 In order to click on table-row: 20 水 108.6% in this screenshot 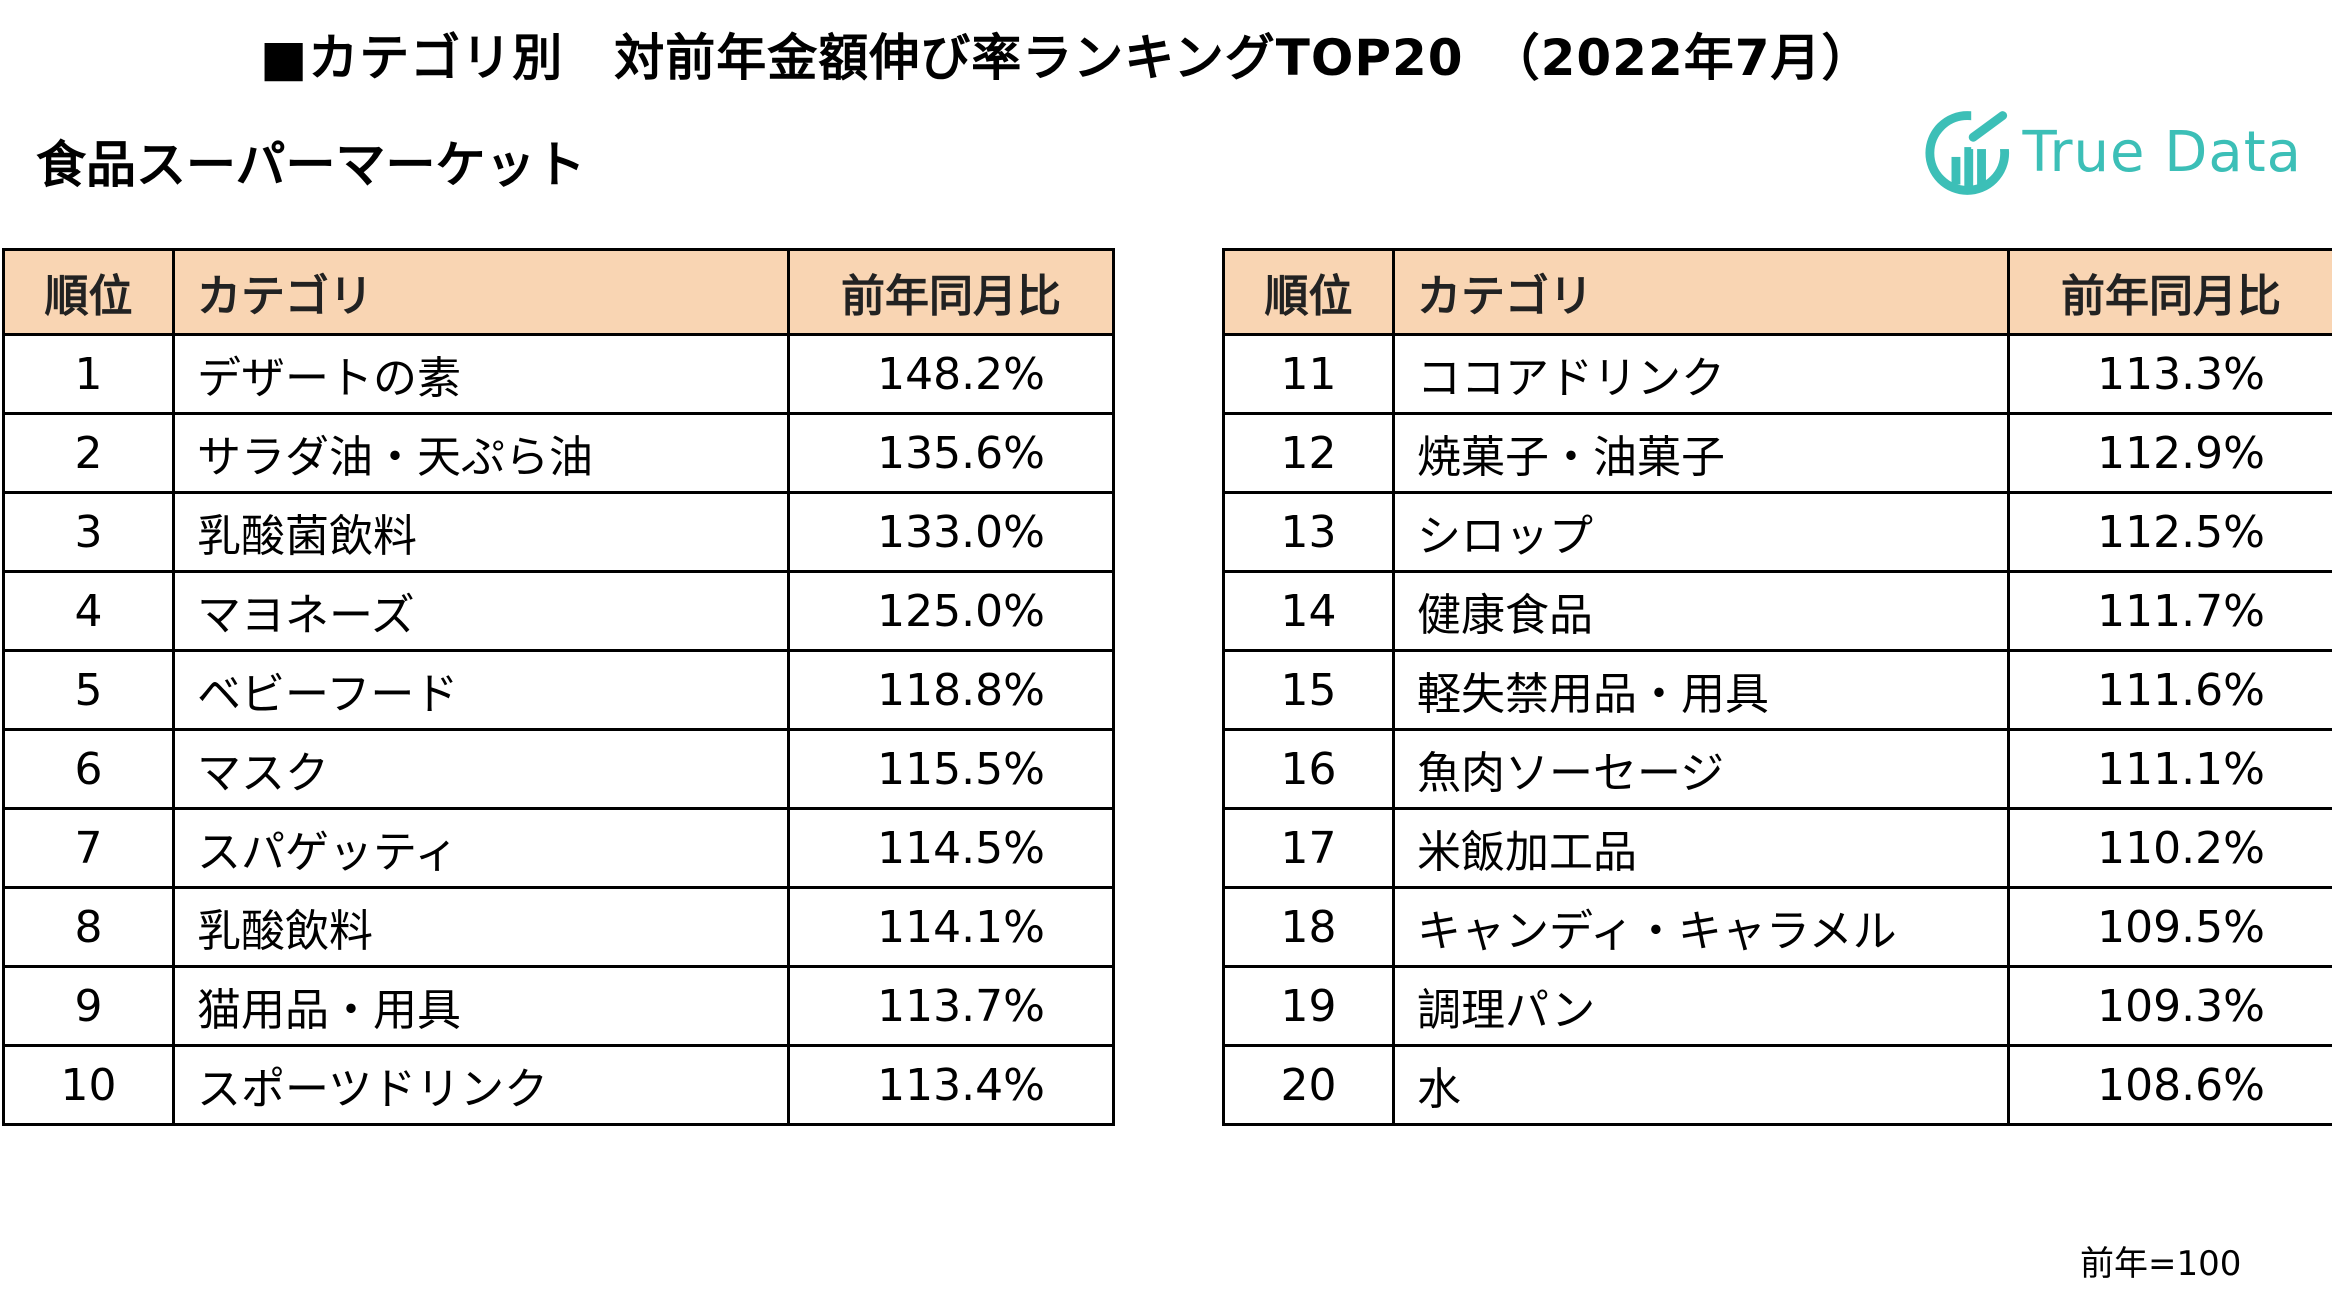, I will do `click(1777, 1085)`.